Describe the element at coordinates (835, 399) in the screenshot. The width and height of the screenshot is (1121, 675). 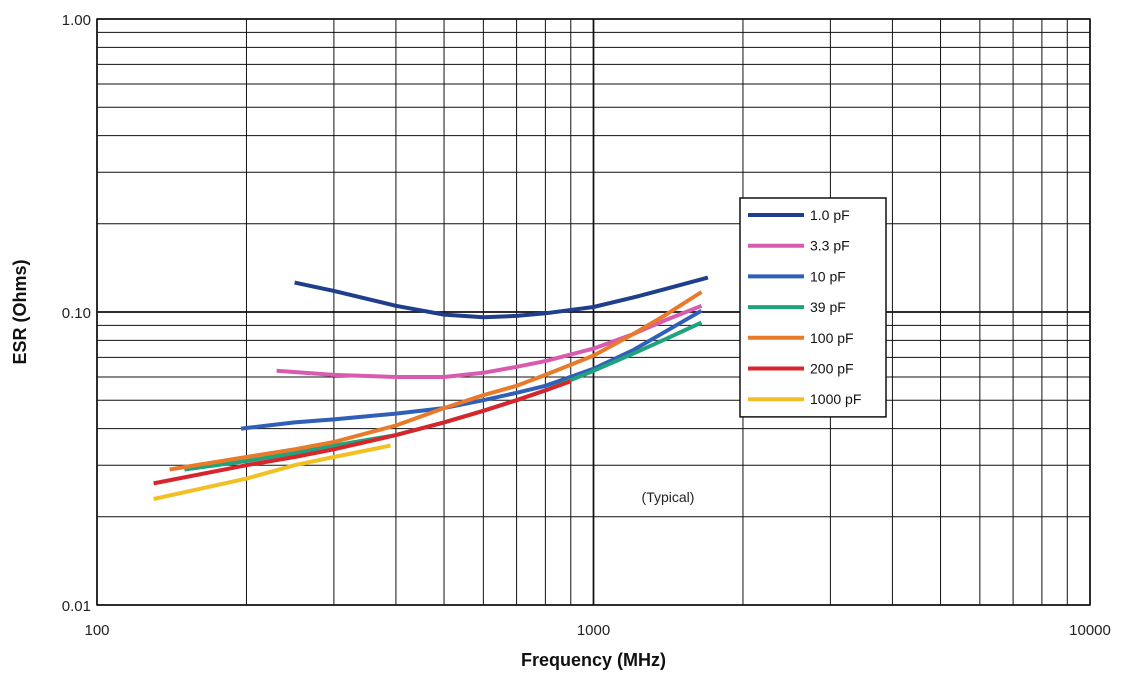
I see `legend-label-6: 1000 pF` at that location.